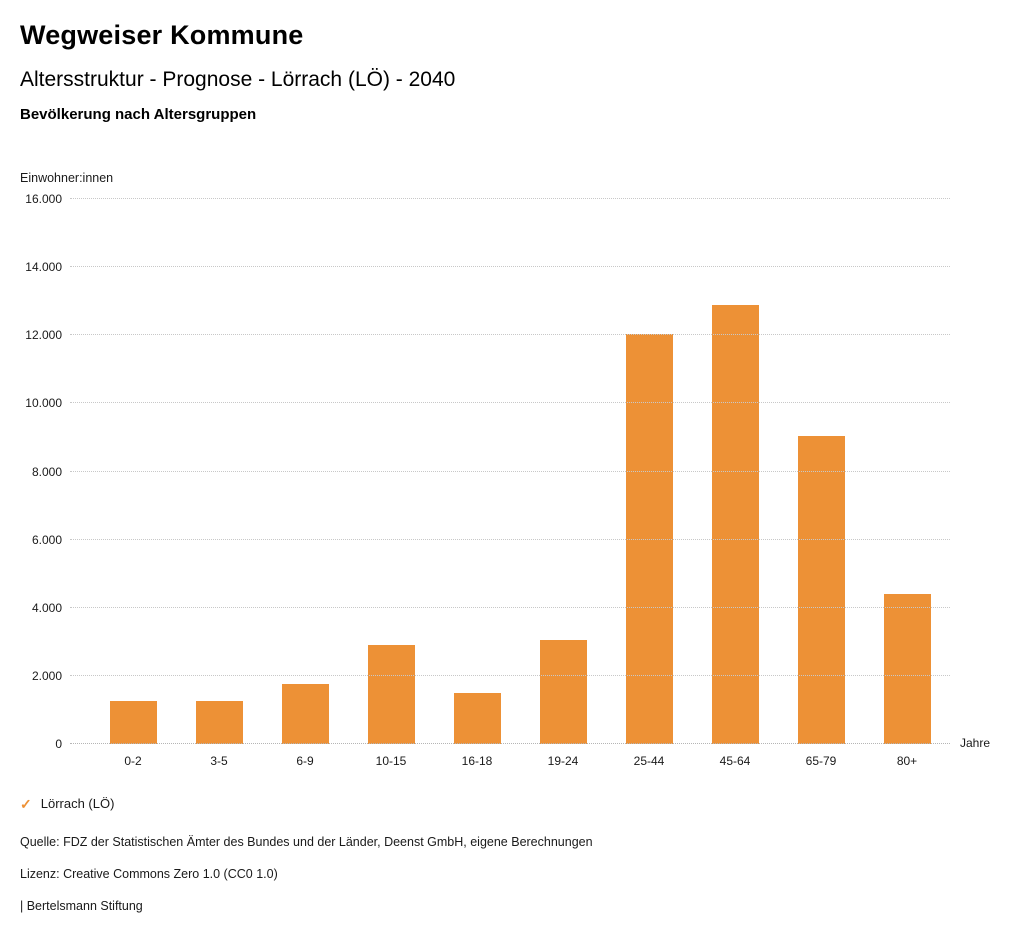  Describe the element at coordinates (162, 35) in the screenshot. I see `page-title: Wegweiser Kommune` at that location.